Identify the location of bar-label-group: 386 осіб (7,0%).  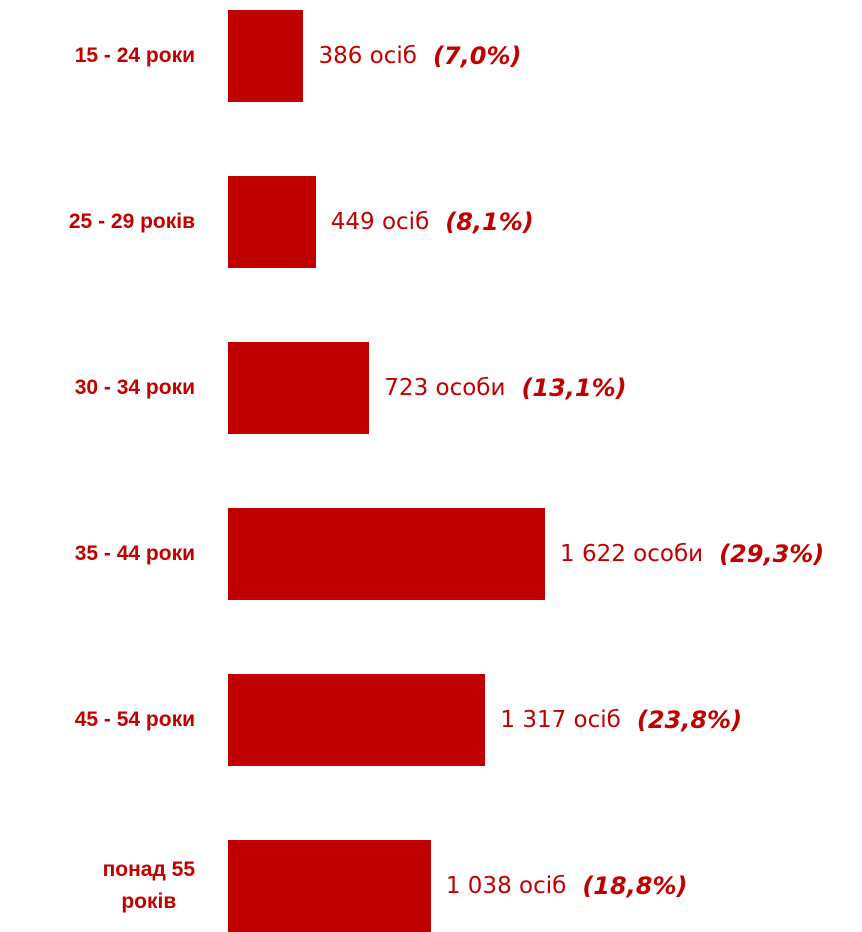
(419, 56).